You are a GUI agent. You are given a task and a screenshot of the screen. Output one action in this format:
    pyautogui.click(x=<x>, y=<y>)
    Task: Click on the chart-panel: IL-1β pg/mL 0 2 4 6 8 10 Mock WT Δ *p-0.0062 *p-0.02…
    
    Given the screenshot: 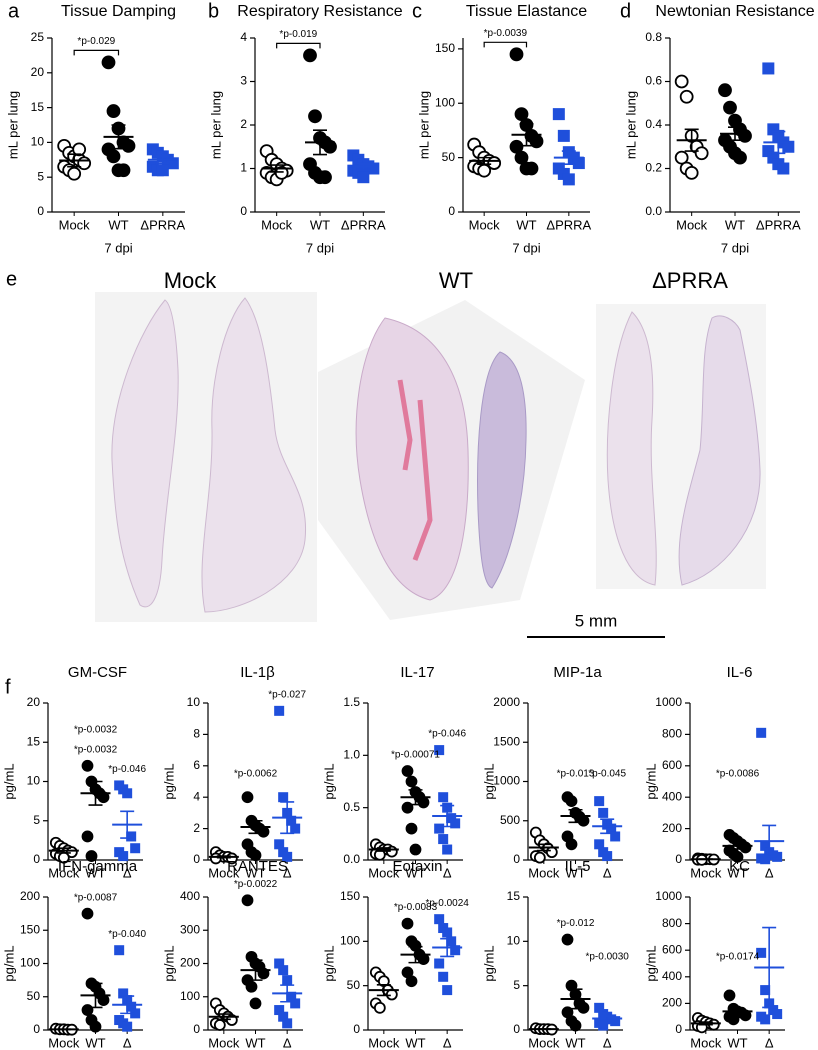 What is the action you would take?
    pyautogui.click(x=233, y=772)
    